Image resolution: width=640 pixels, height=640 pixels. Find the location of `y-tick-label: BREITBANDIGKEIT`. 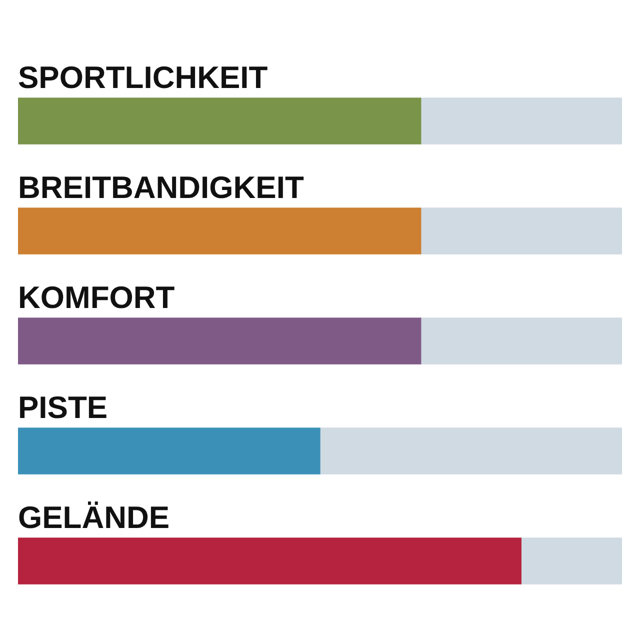

y-tick-label: BREITBANDIGKEIT is located at coordinates (161, 187).